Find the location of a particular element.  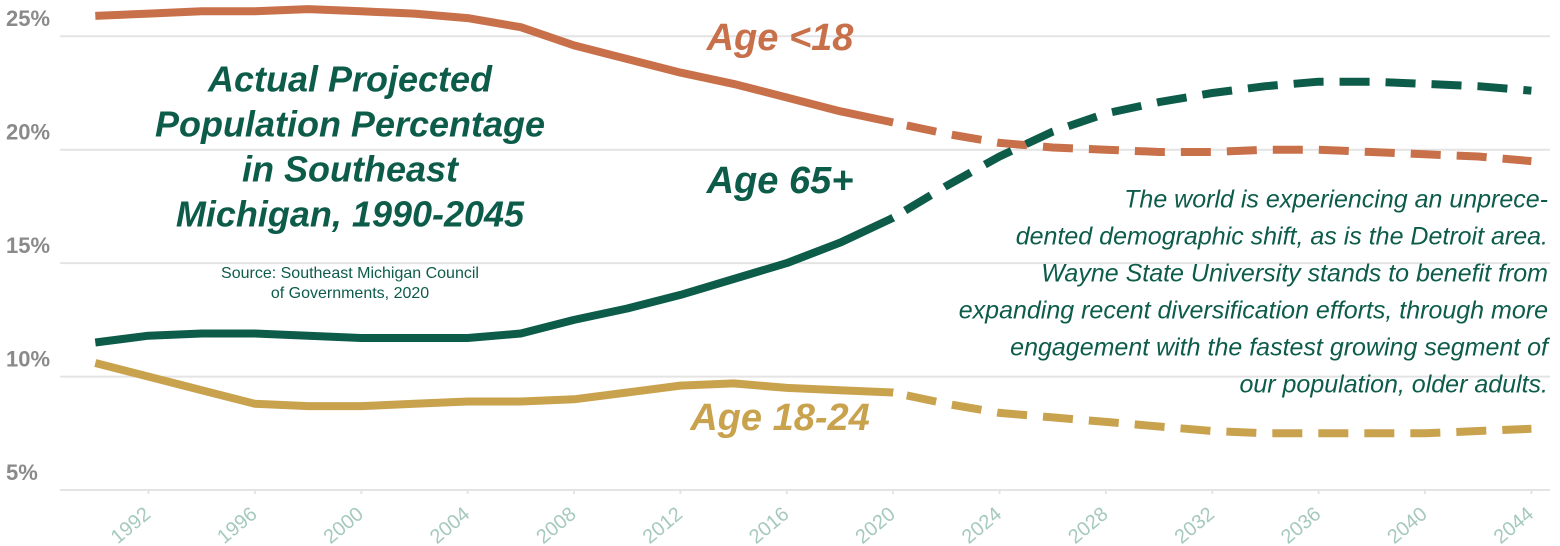

y-tick-label: 25% is located at coordinates (28, 18).